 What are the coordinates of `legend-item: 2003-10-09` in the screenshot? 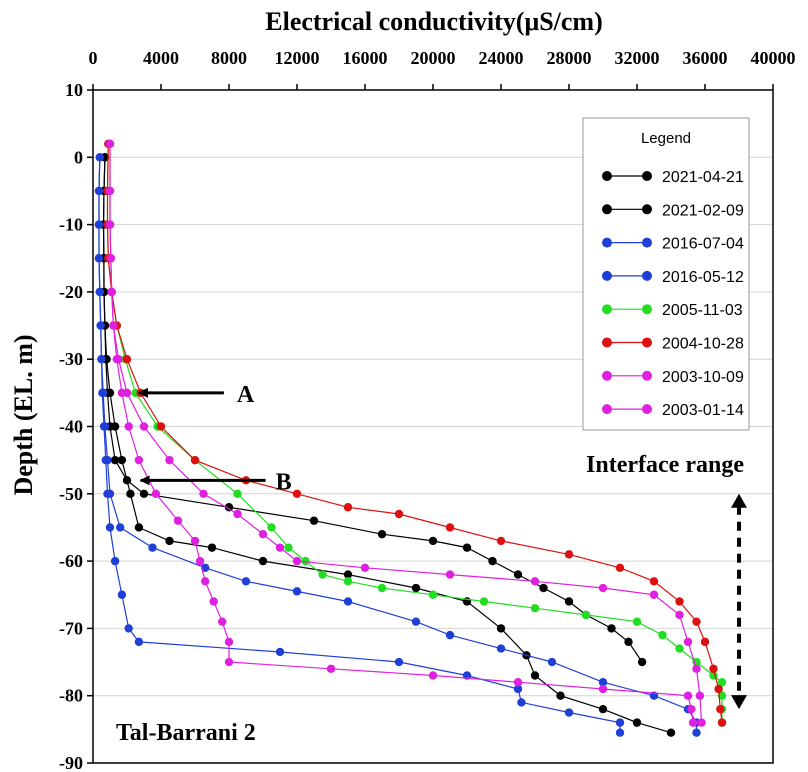 It's located at (673, 377).